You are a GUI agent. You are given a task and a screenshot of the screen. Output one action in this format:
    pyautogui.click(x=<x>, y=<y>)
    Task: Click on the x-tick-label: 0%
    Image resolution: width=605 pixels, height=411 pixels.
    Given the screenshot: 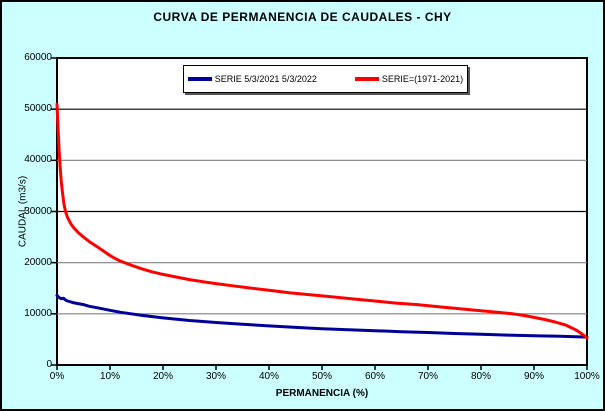 What is the action you would take?
    pyautogui.click(x=57, y=376)
    